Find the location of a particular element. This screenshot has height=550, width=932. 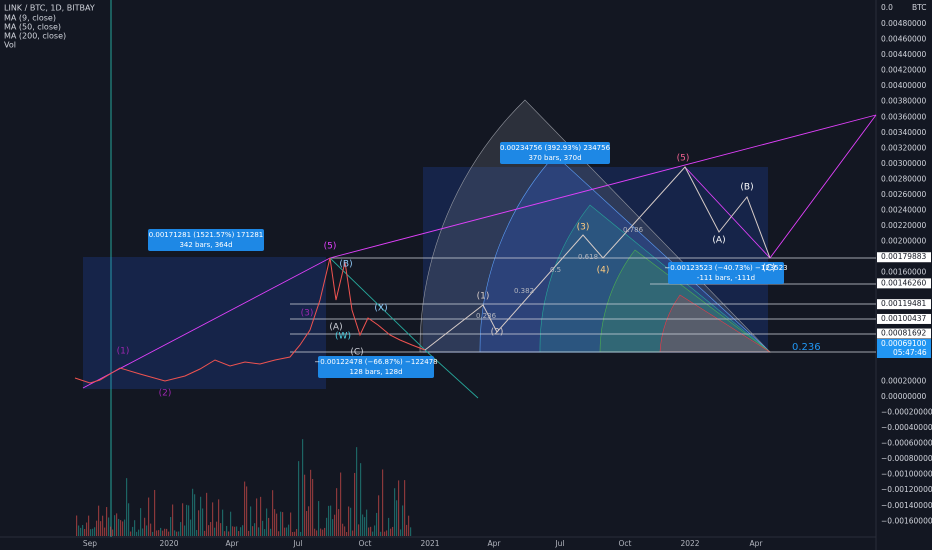

time-label: Jul is located at coordinates (297, 543).